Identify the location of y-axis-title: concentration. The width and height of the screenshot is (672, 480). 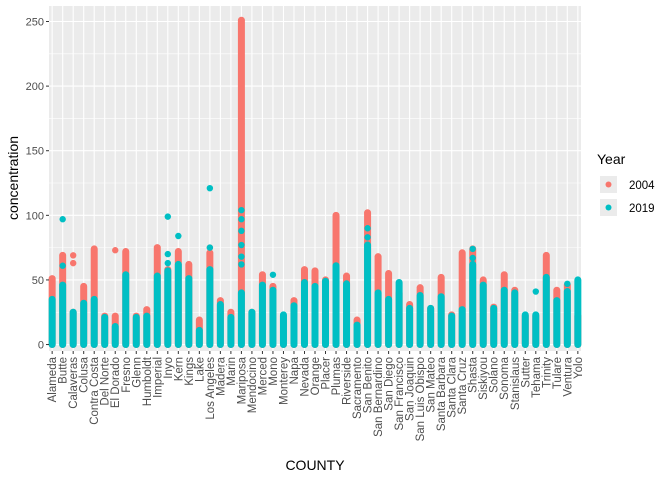
(13, 178).